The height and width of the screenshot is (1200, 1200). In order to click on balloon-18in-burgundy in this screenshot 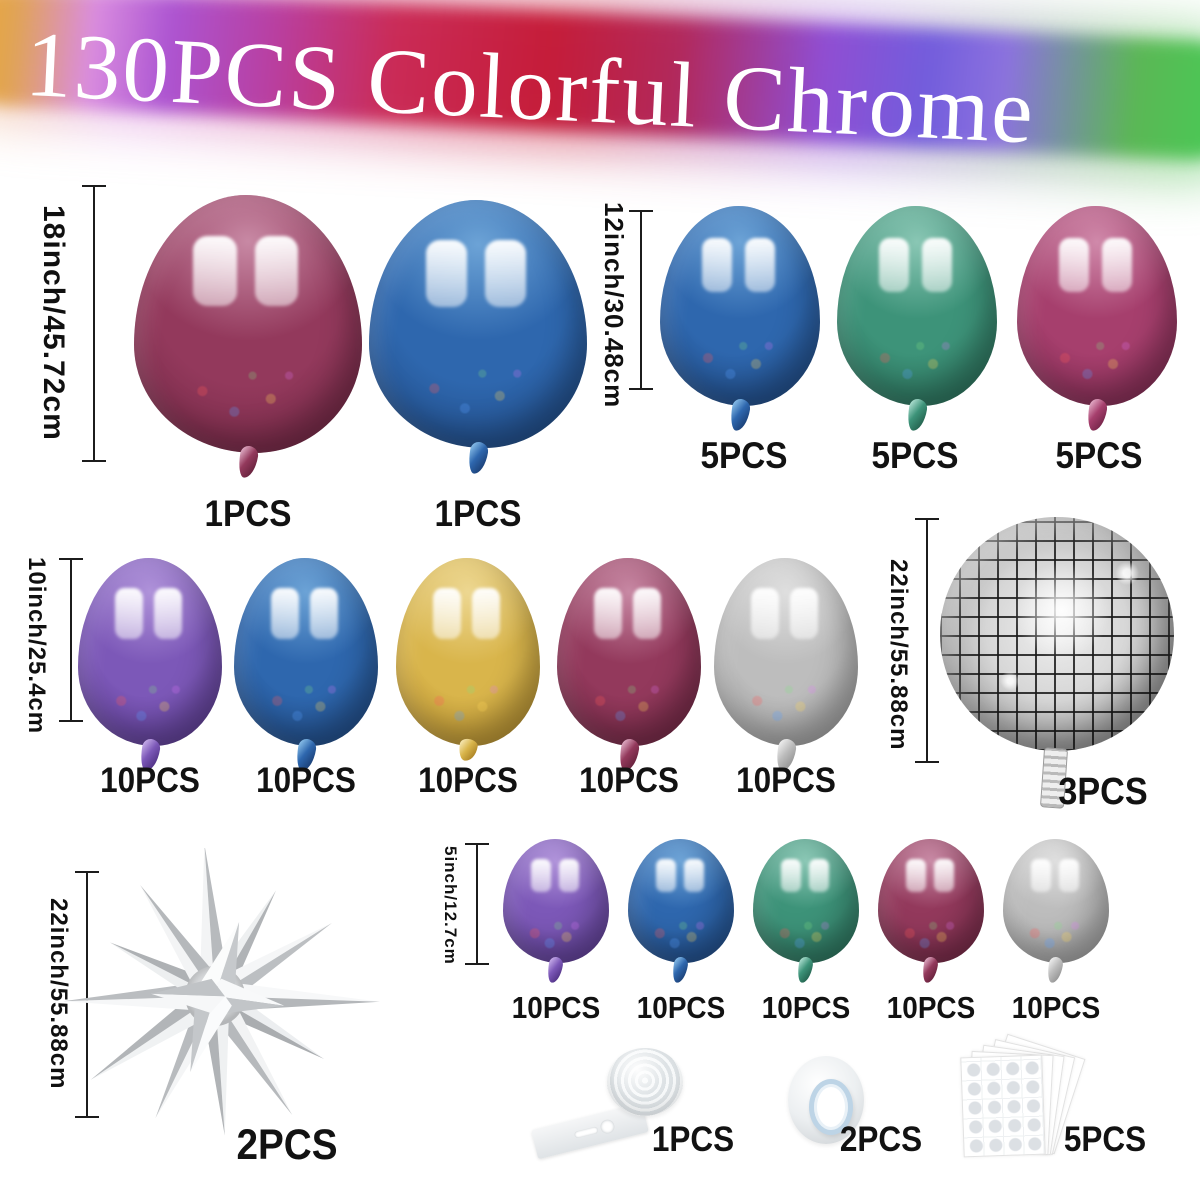, I will do `click(248, 324)`.